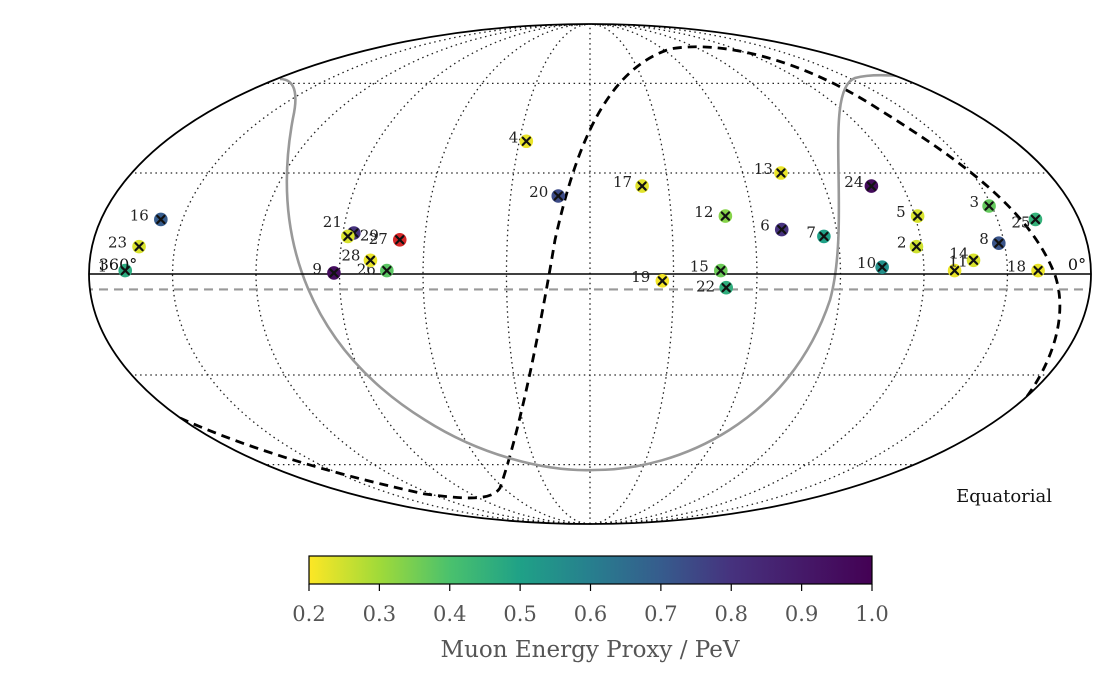 This screenshot has width=1110, height=680. I want to click on event-label: 13, so click(763, 169).